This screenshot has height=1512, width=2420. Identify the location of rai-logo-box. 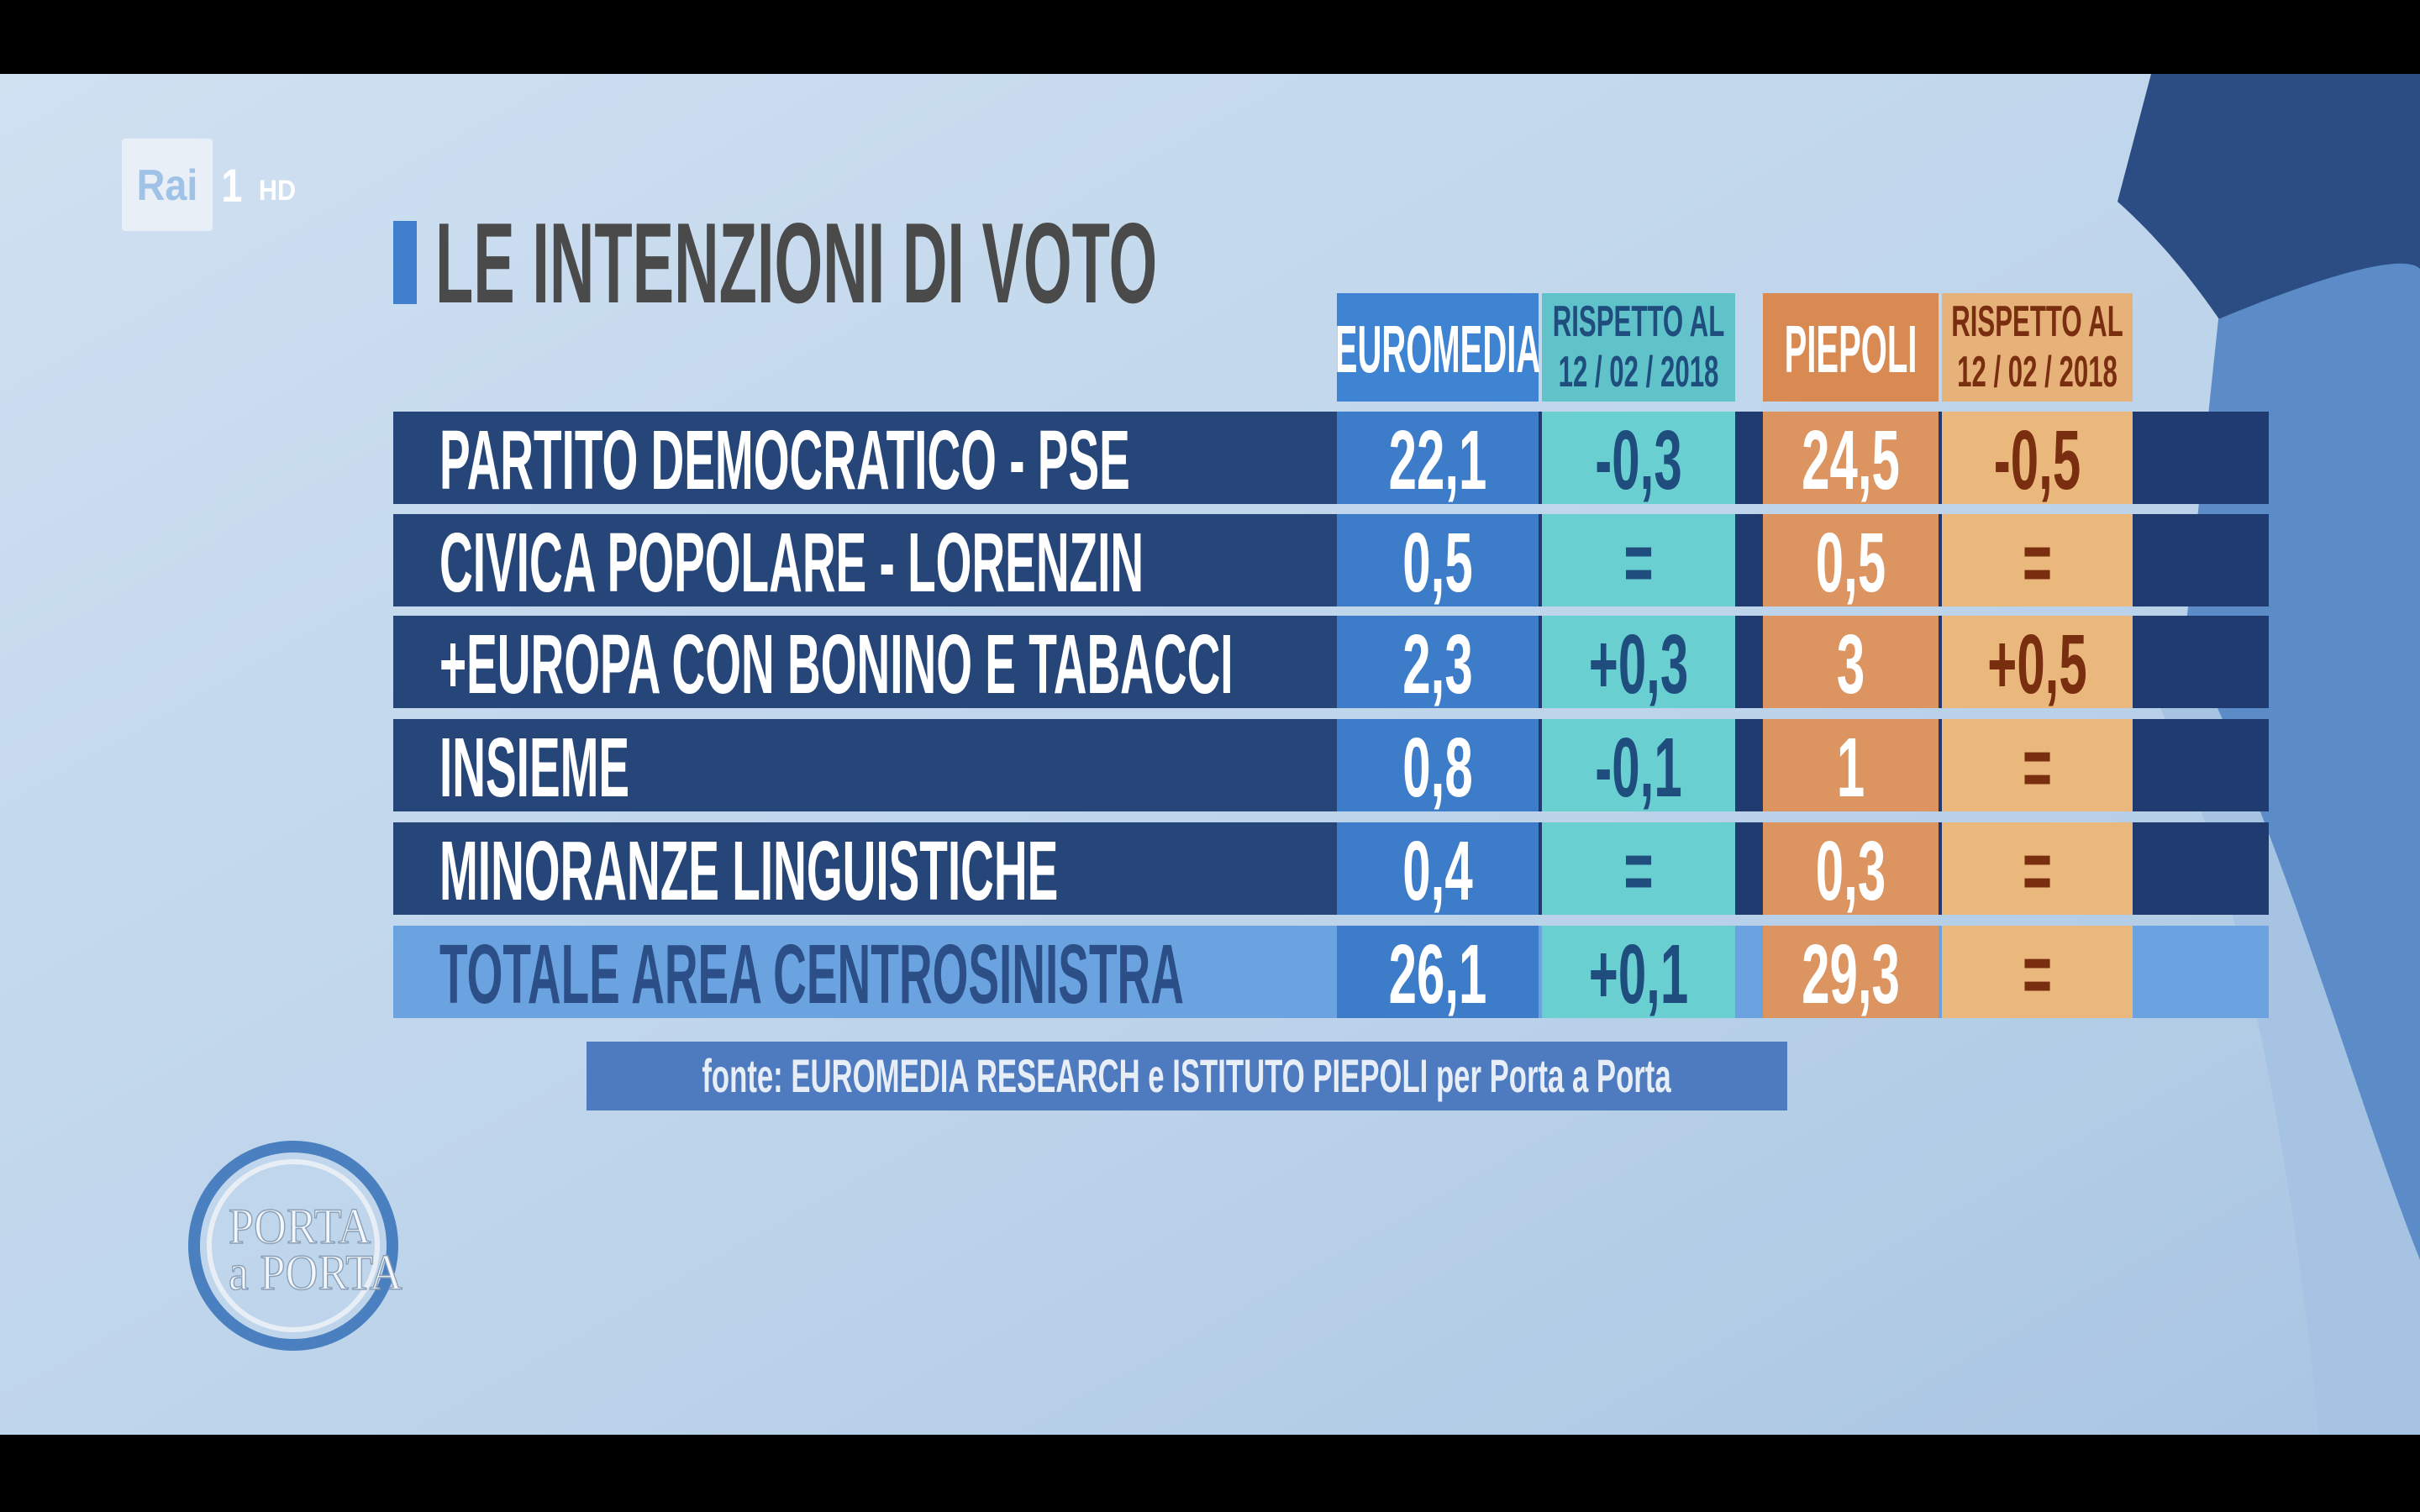
(167, 185).